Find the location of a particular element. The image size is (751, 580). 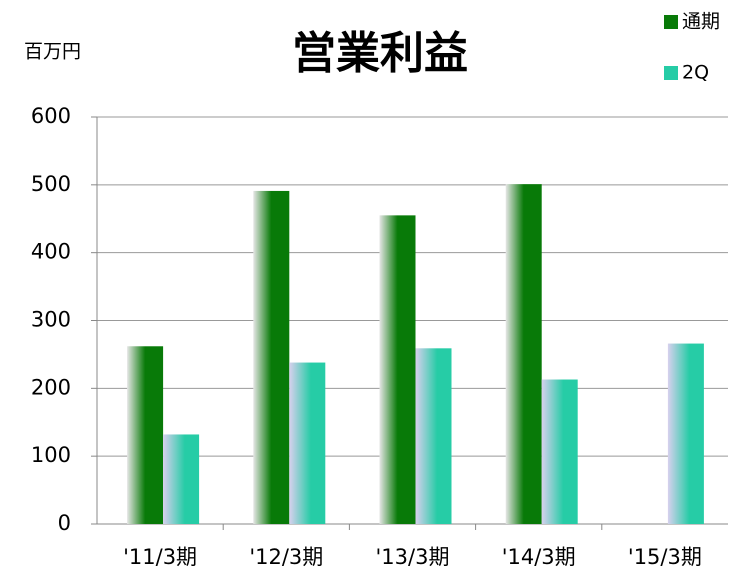

x-tick-label: '13/3期 is located at coordinates (413, 557).